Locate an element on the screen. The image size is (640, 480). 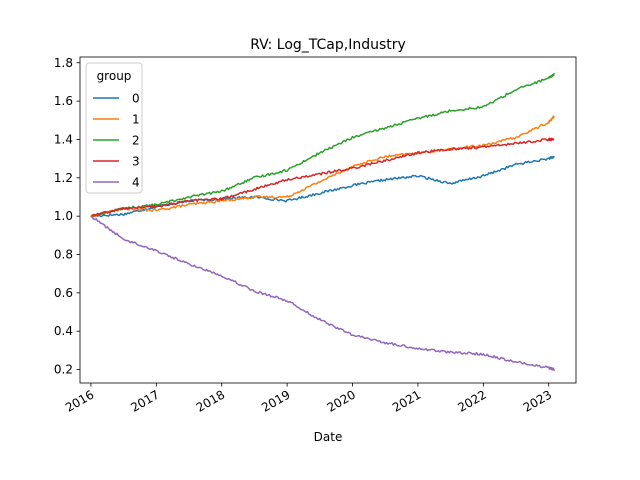
y-tick-label: 0.6 is located at coordinates (63, 293).